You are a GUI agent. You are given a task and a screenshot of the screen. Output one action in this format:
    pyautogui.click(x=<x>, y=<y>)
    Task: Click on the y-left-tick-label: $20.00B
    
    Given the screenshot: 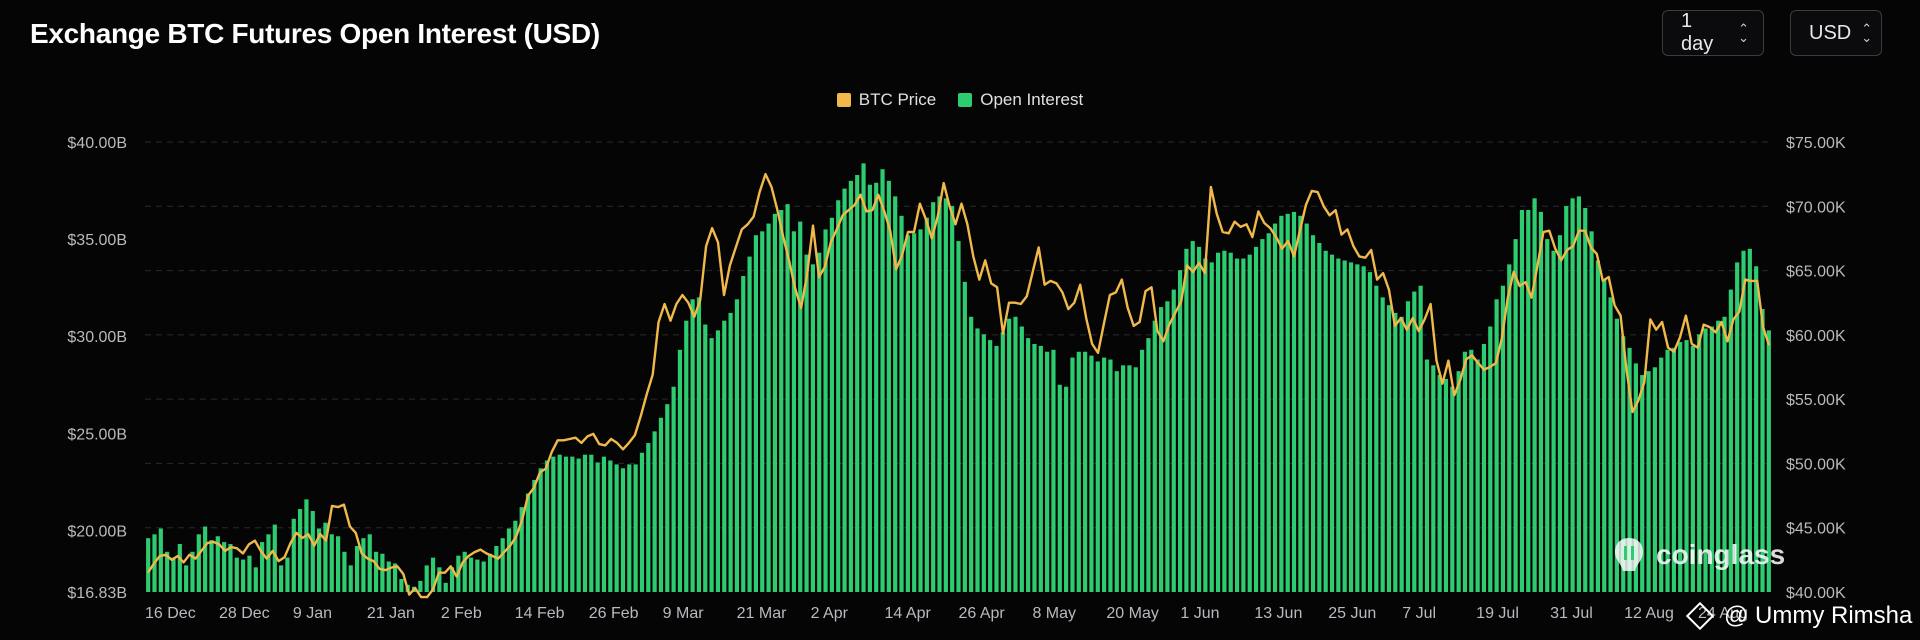 What is the action you would take?
    pyautogui.click(x=97, y=531)
    